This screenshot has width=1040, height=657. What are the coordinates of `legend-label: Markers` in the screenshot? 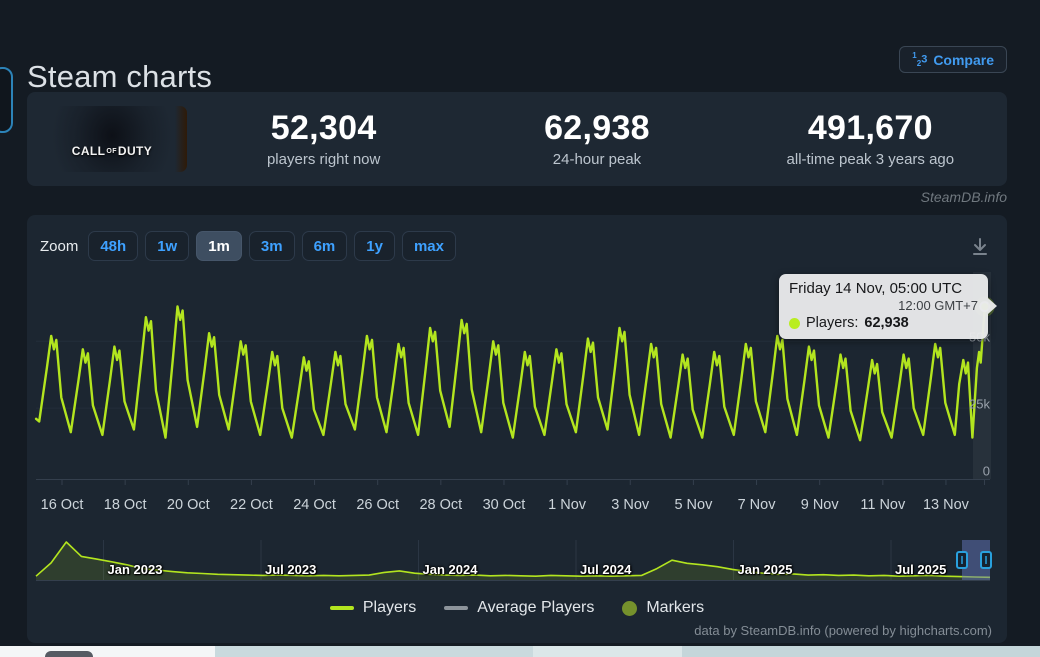 It's located at (675, 607).